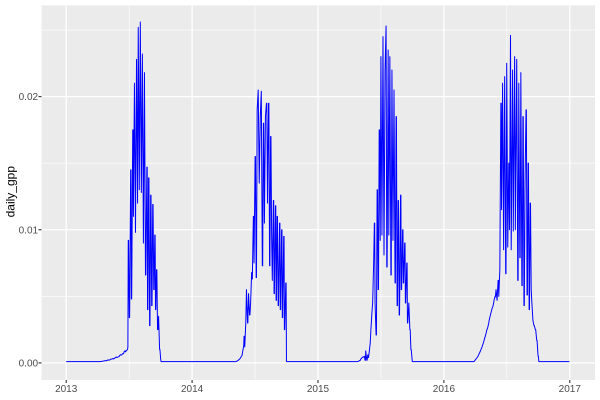 This screenshot has width=600, height=400. What do you see at coordinates (29, 363) in the screenshot?
I see `svg-text: 0.00` at bounding box center [29, 363].